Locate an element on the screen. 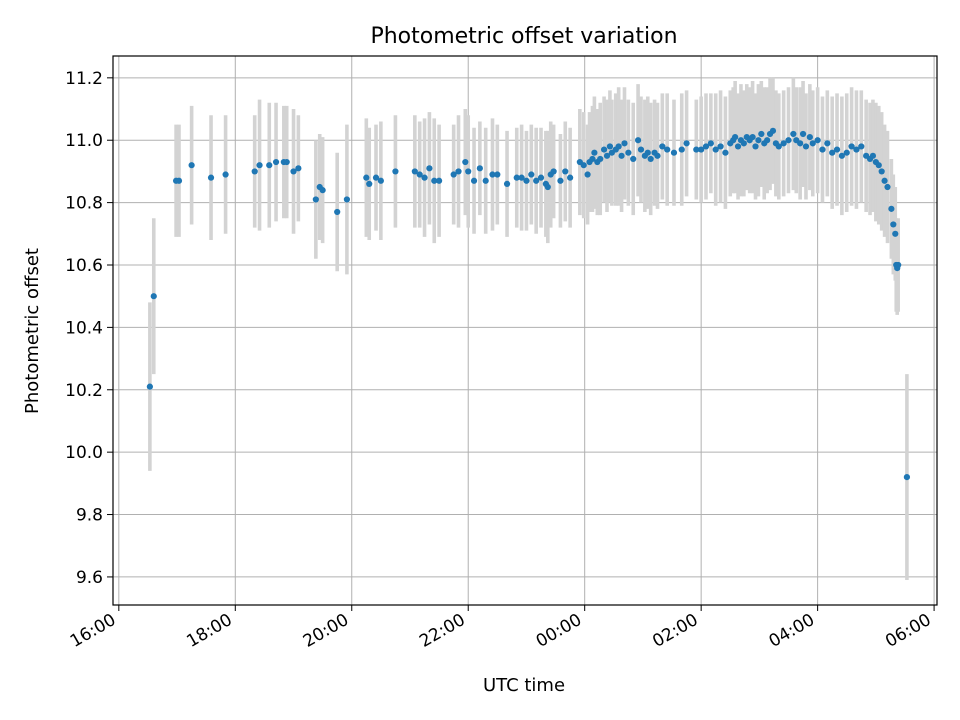 This screenshot has width=960, height=720. chart-title: Photometric offset variation is located at coordinates (523, 36).